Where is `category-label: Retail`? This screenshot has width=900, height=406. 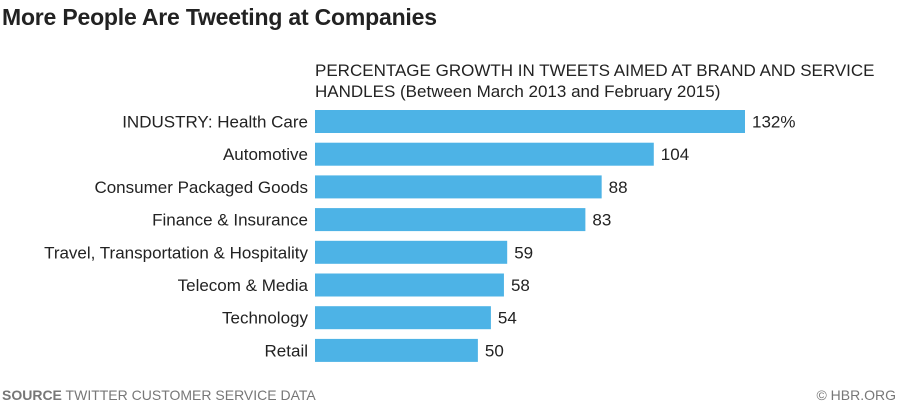
category-label: Retail is located at coordinates (286, 350).